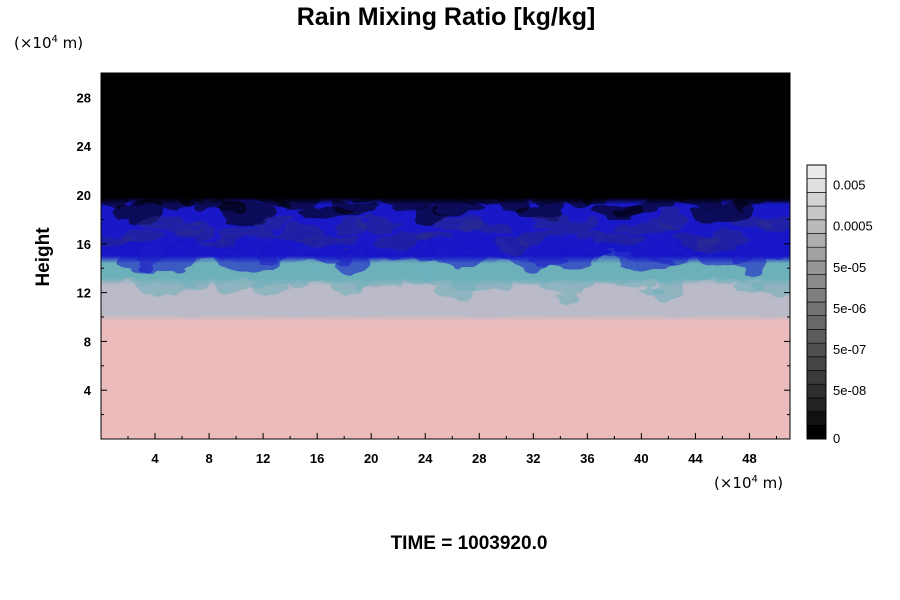  Describe the element at coordinates (770, 483) in the screenshot. I see `x-unit-suffix: m)` at that location.